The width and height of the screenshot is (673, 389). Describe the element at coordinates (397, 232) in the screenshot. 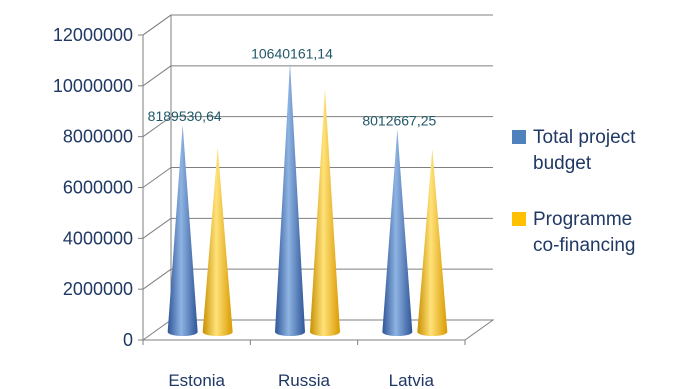

I see `cone-total-latvia` at that location.